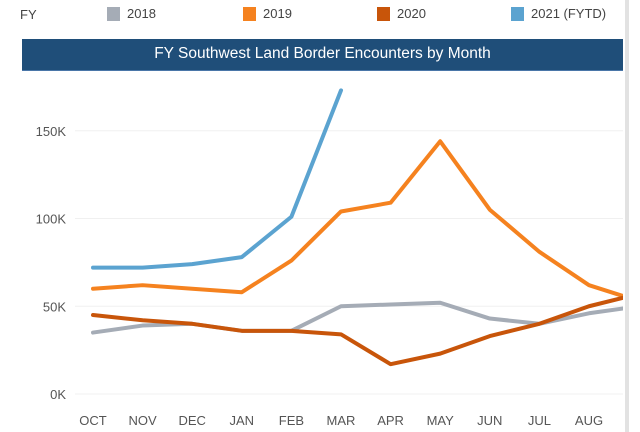 The image size is (640, 432). I want to click on legend-item-2020: 2020, so click(401, 13).